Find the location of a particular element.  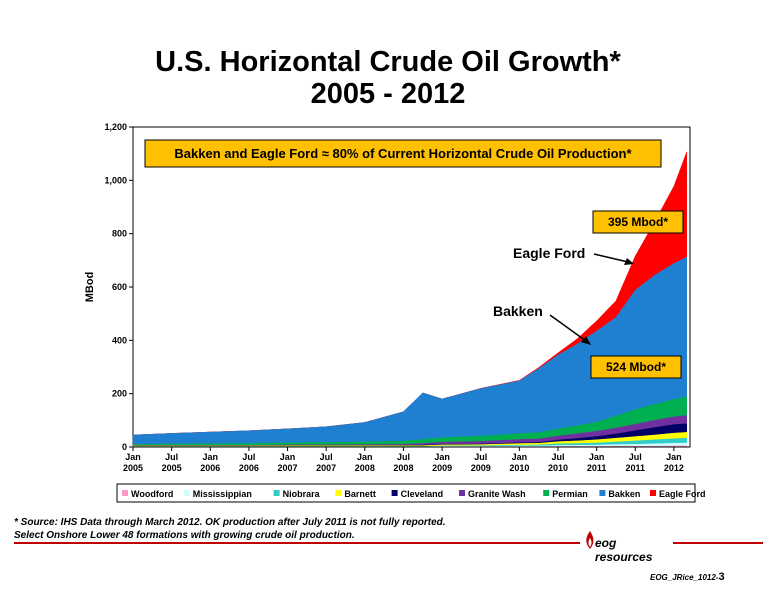

eagle-ford-value-text: 395 Mbod* is located at coordinates (638, 222).